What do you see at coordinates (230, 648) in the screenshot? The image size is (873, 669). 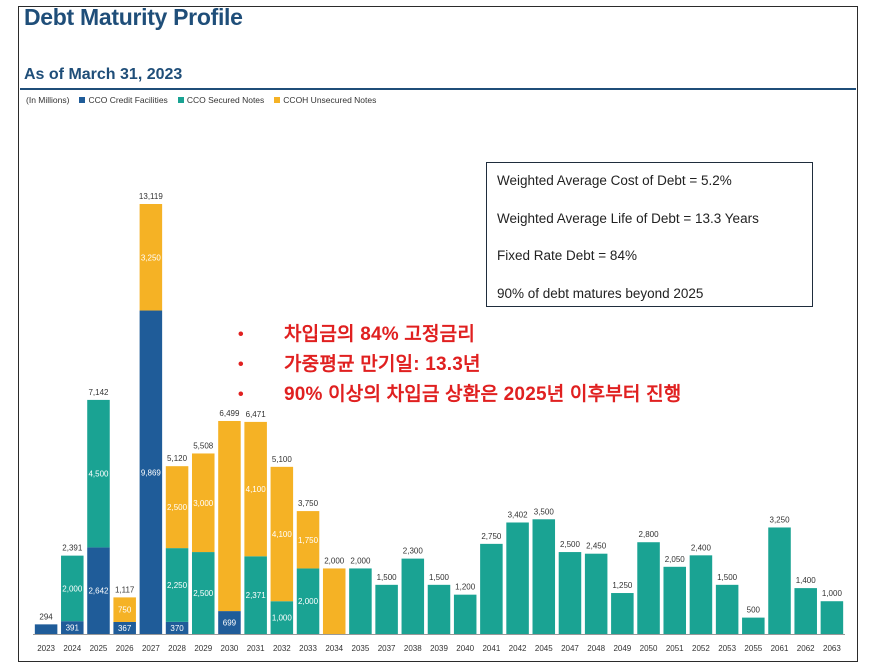 I see `x-tick-label: 2030` at bounding box center [230, 648].